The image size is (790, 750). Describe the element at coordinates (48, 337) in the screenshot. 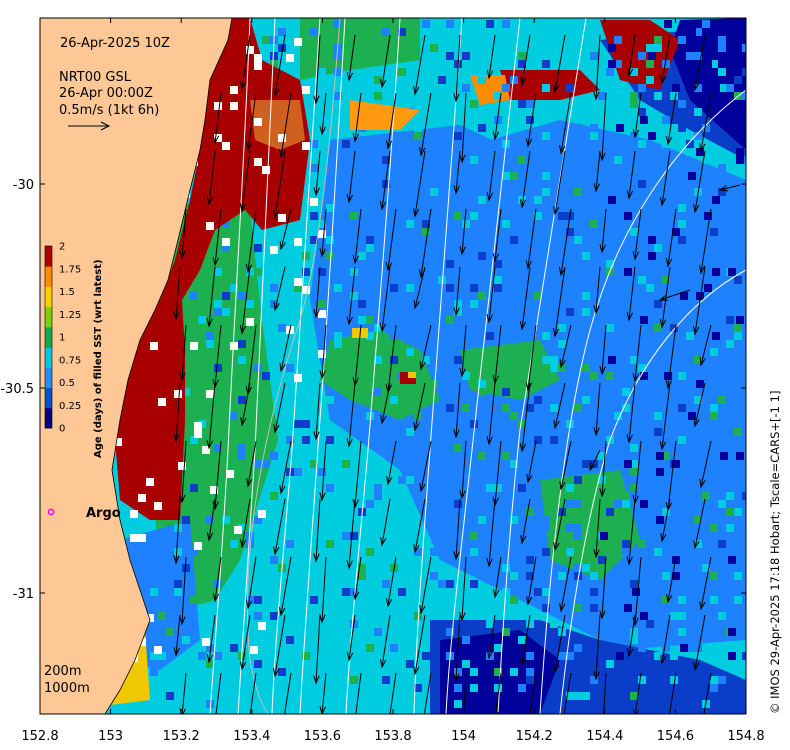

I see `colorbar-frame` at that location.